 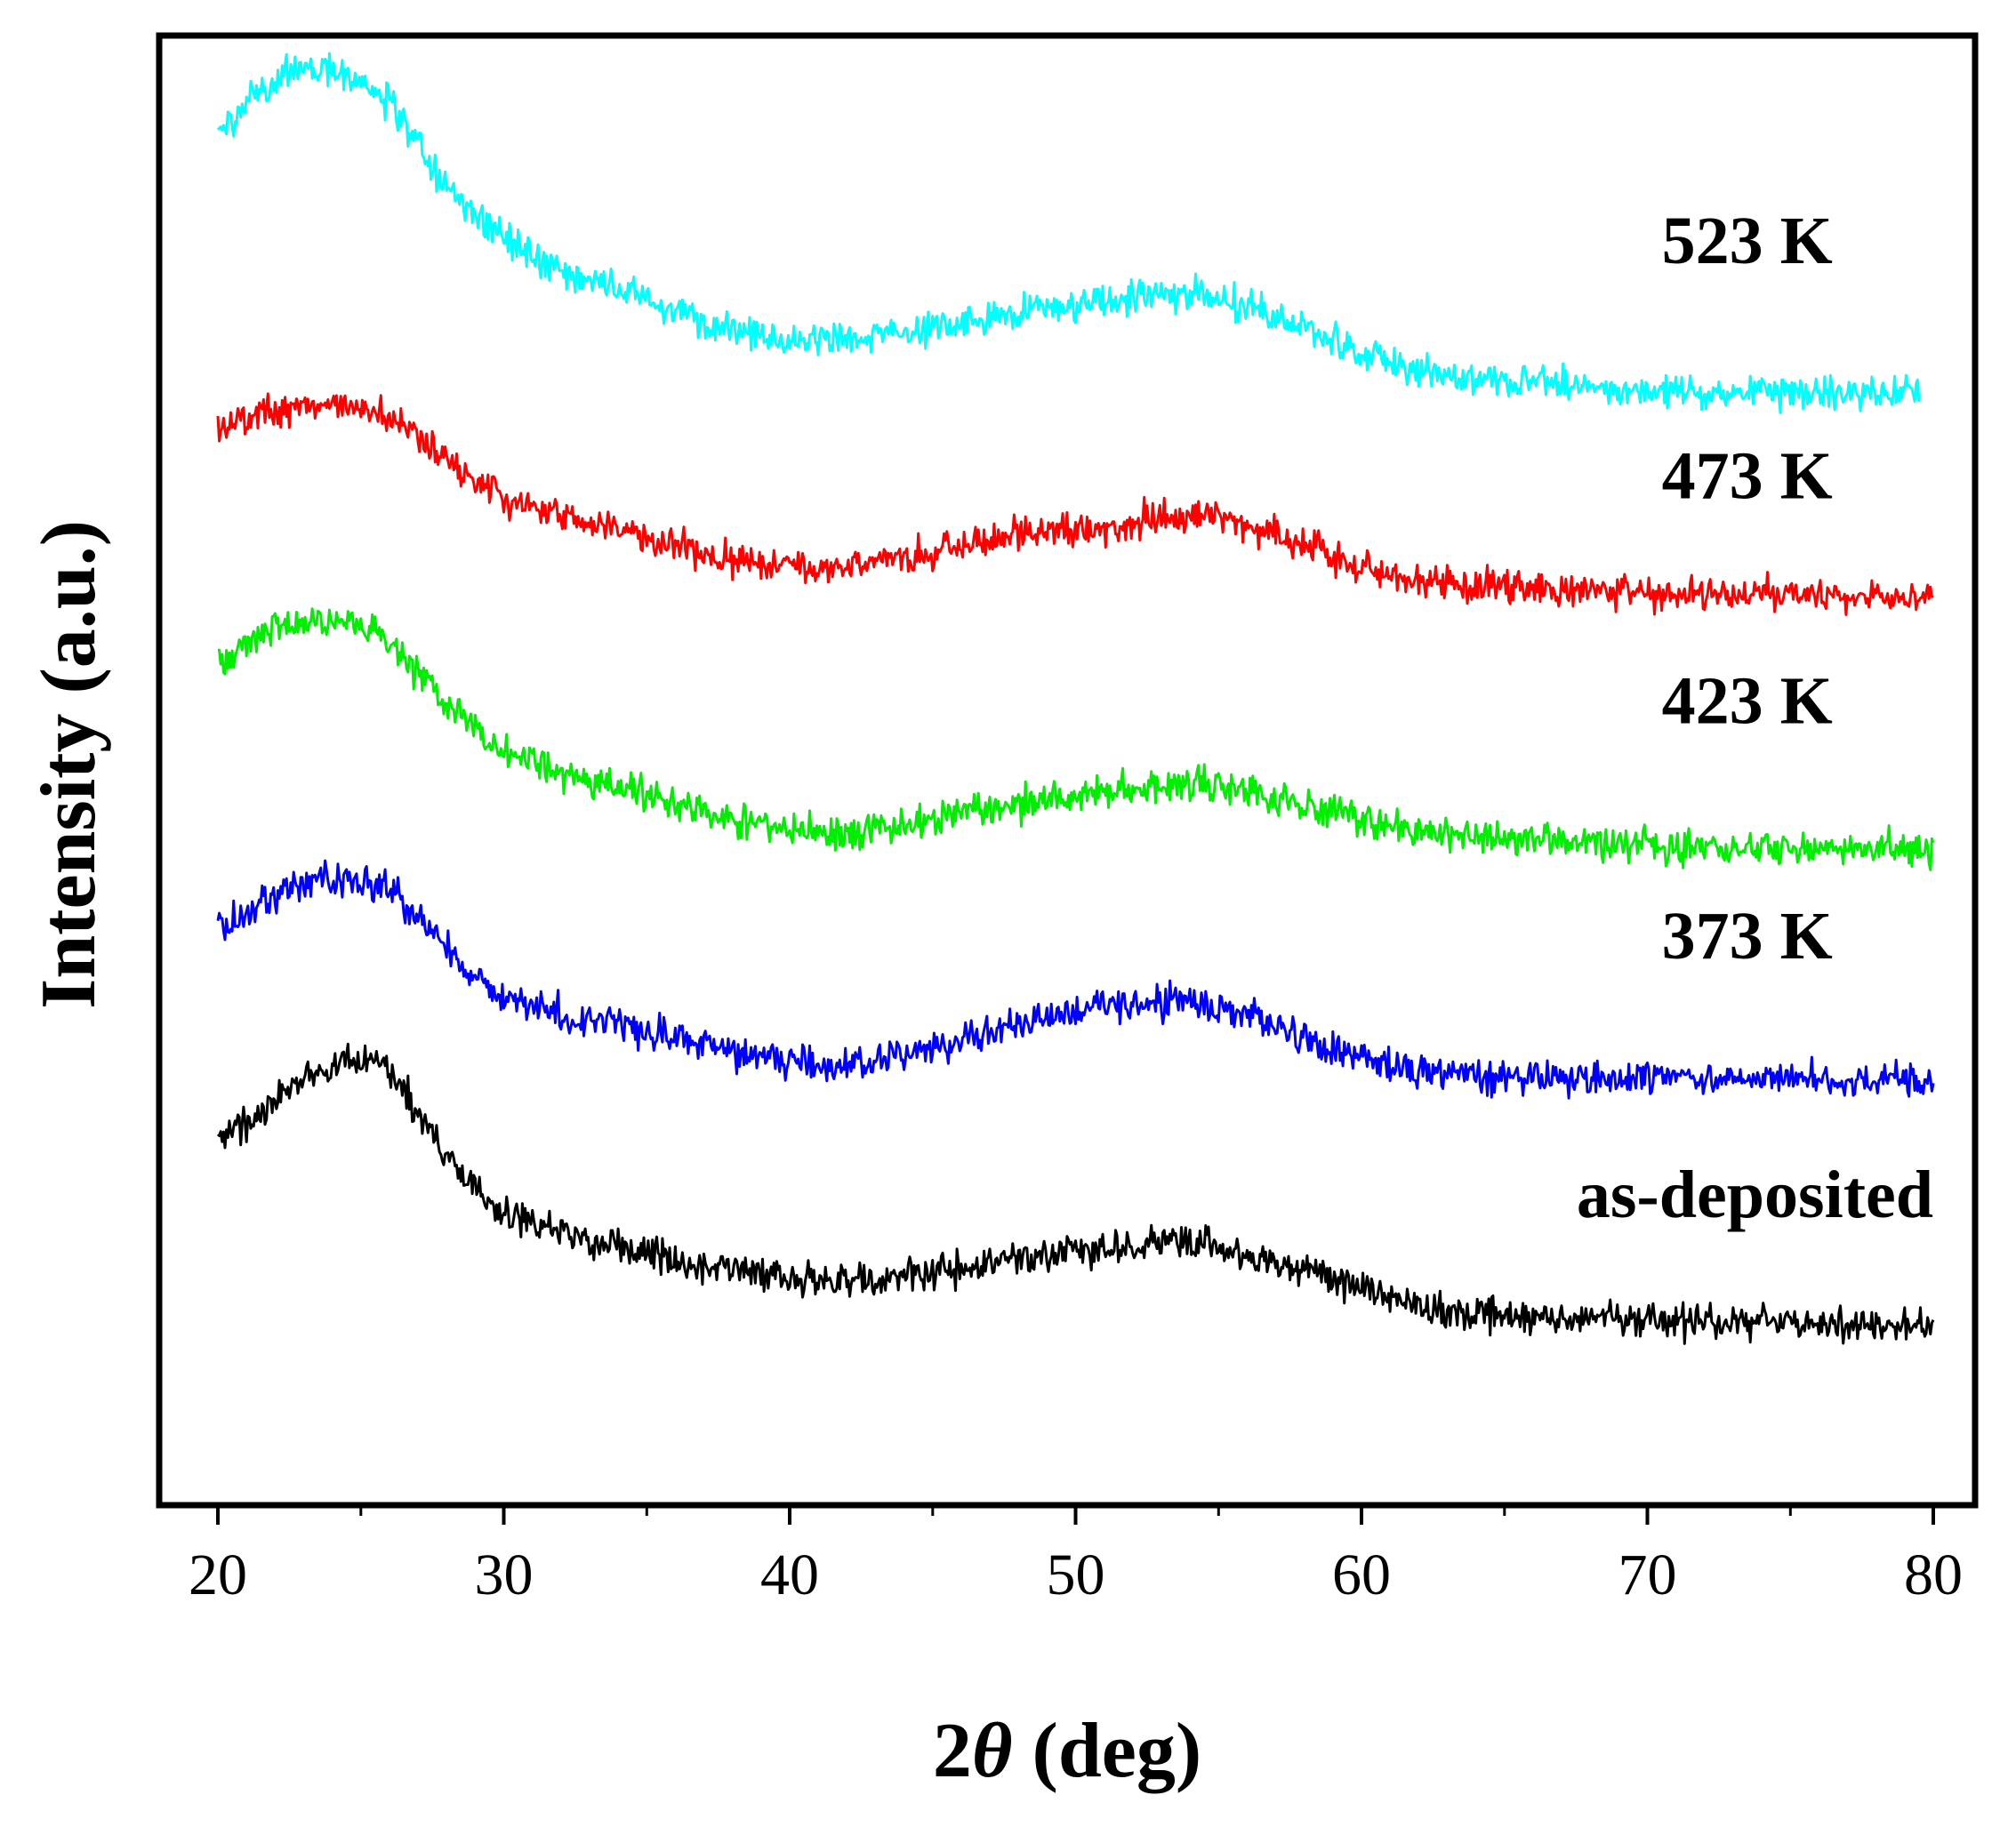 What do you see at coordinates (992, 1751) in the screenshot?
I see `x-axis-label-symbol: θ` at bounding box center [992, 1751].